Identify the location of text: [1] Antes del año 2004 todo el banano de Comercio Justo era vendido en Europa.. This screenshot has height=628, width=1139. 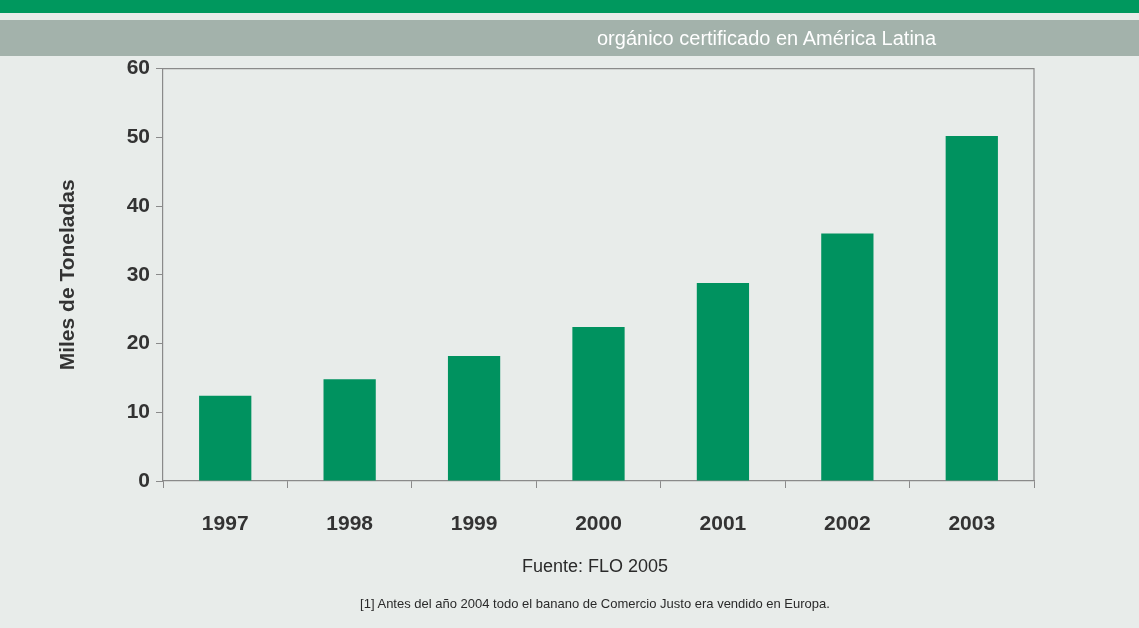
(595, 603).